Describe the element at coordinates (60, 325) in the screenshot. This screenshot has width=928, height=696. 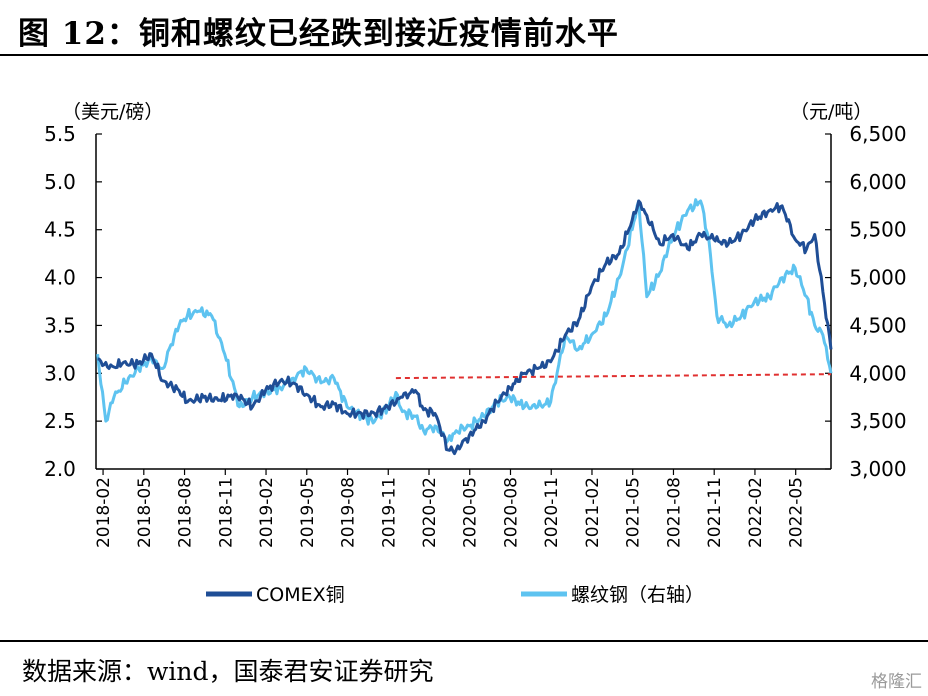
I see `left-tick-label: 3.5` at that location.